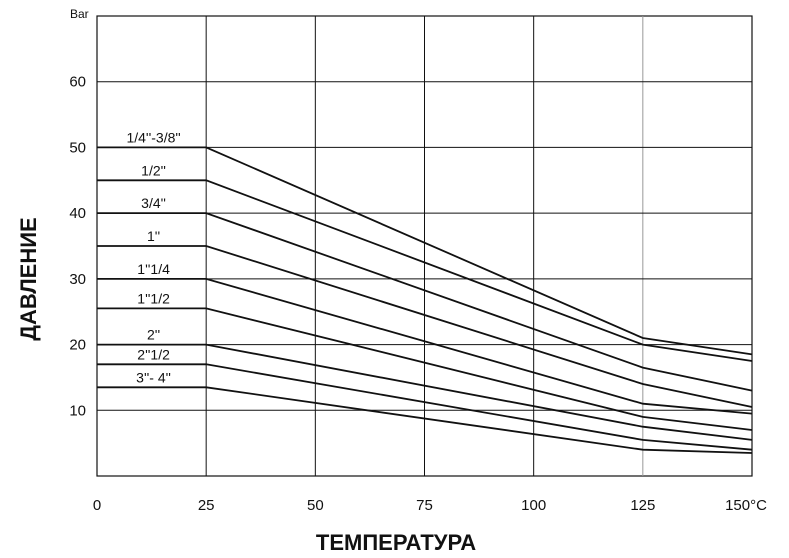  What do you see at coordinates (28, 278) in the screenshot?
I see `y-axis-title: ДАВЛЕНИЕ` at bounding box center [28, 278].